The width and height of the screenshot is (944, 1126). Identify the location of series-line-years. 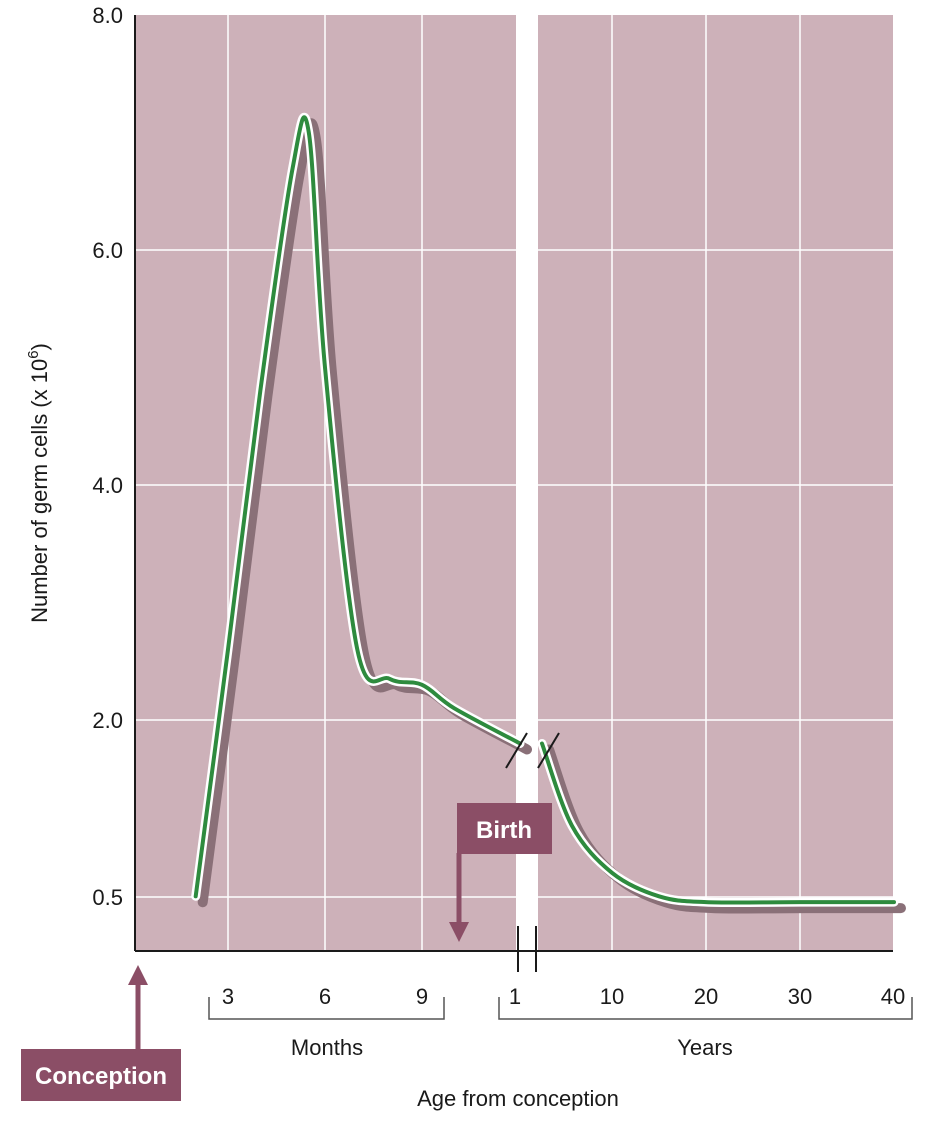
(718, 823).